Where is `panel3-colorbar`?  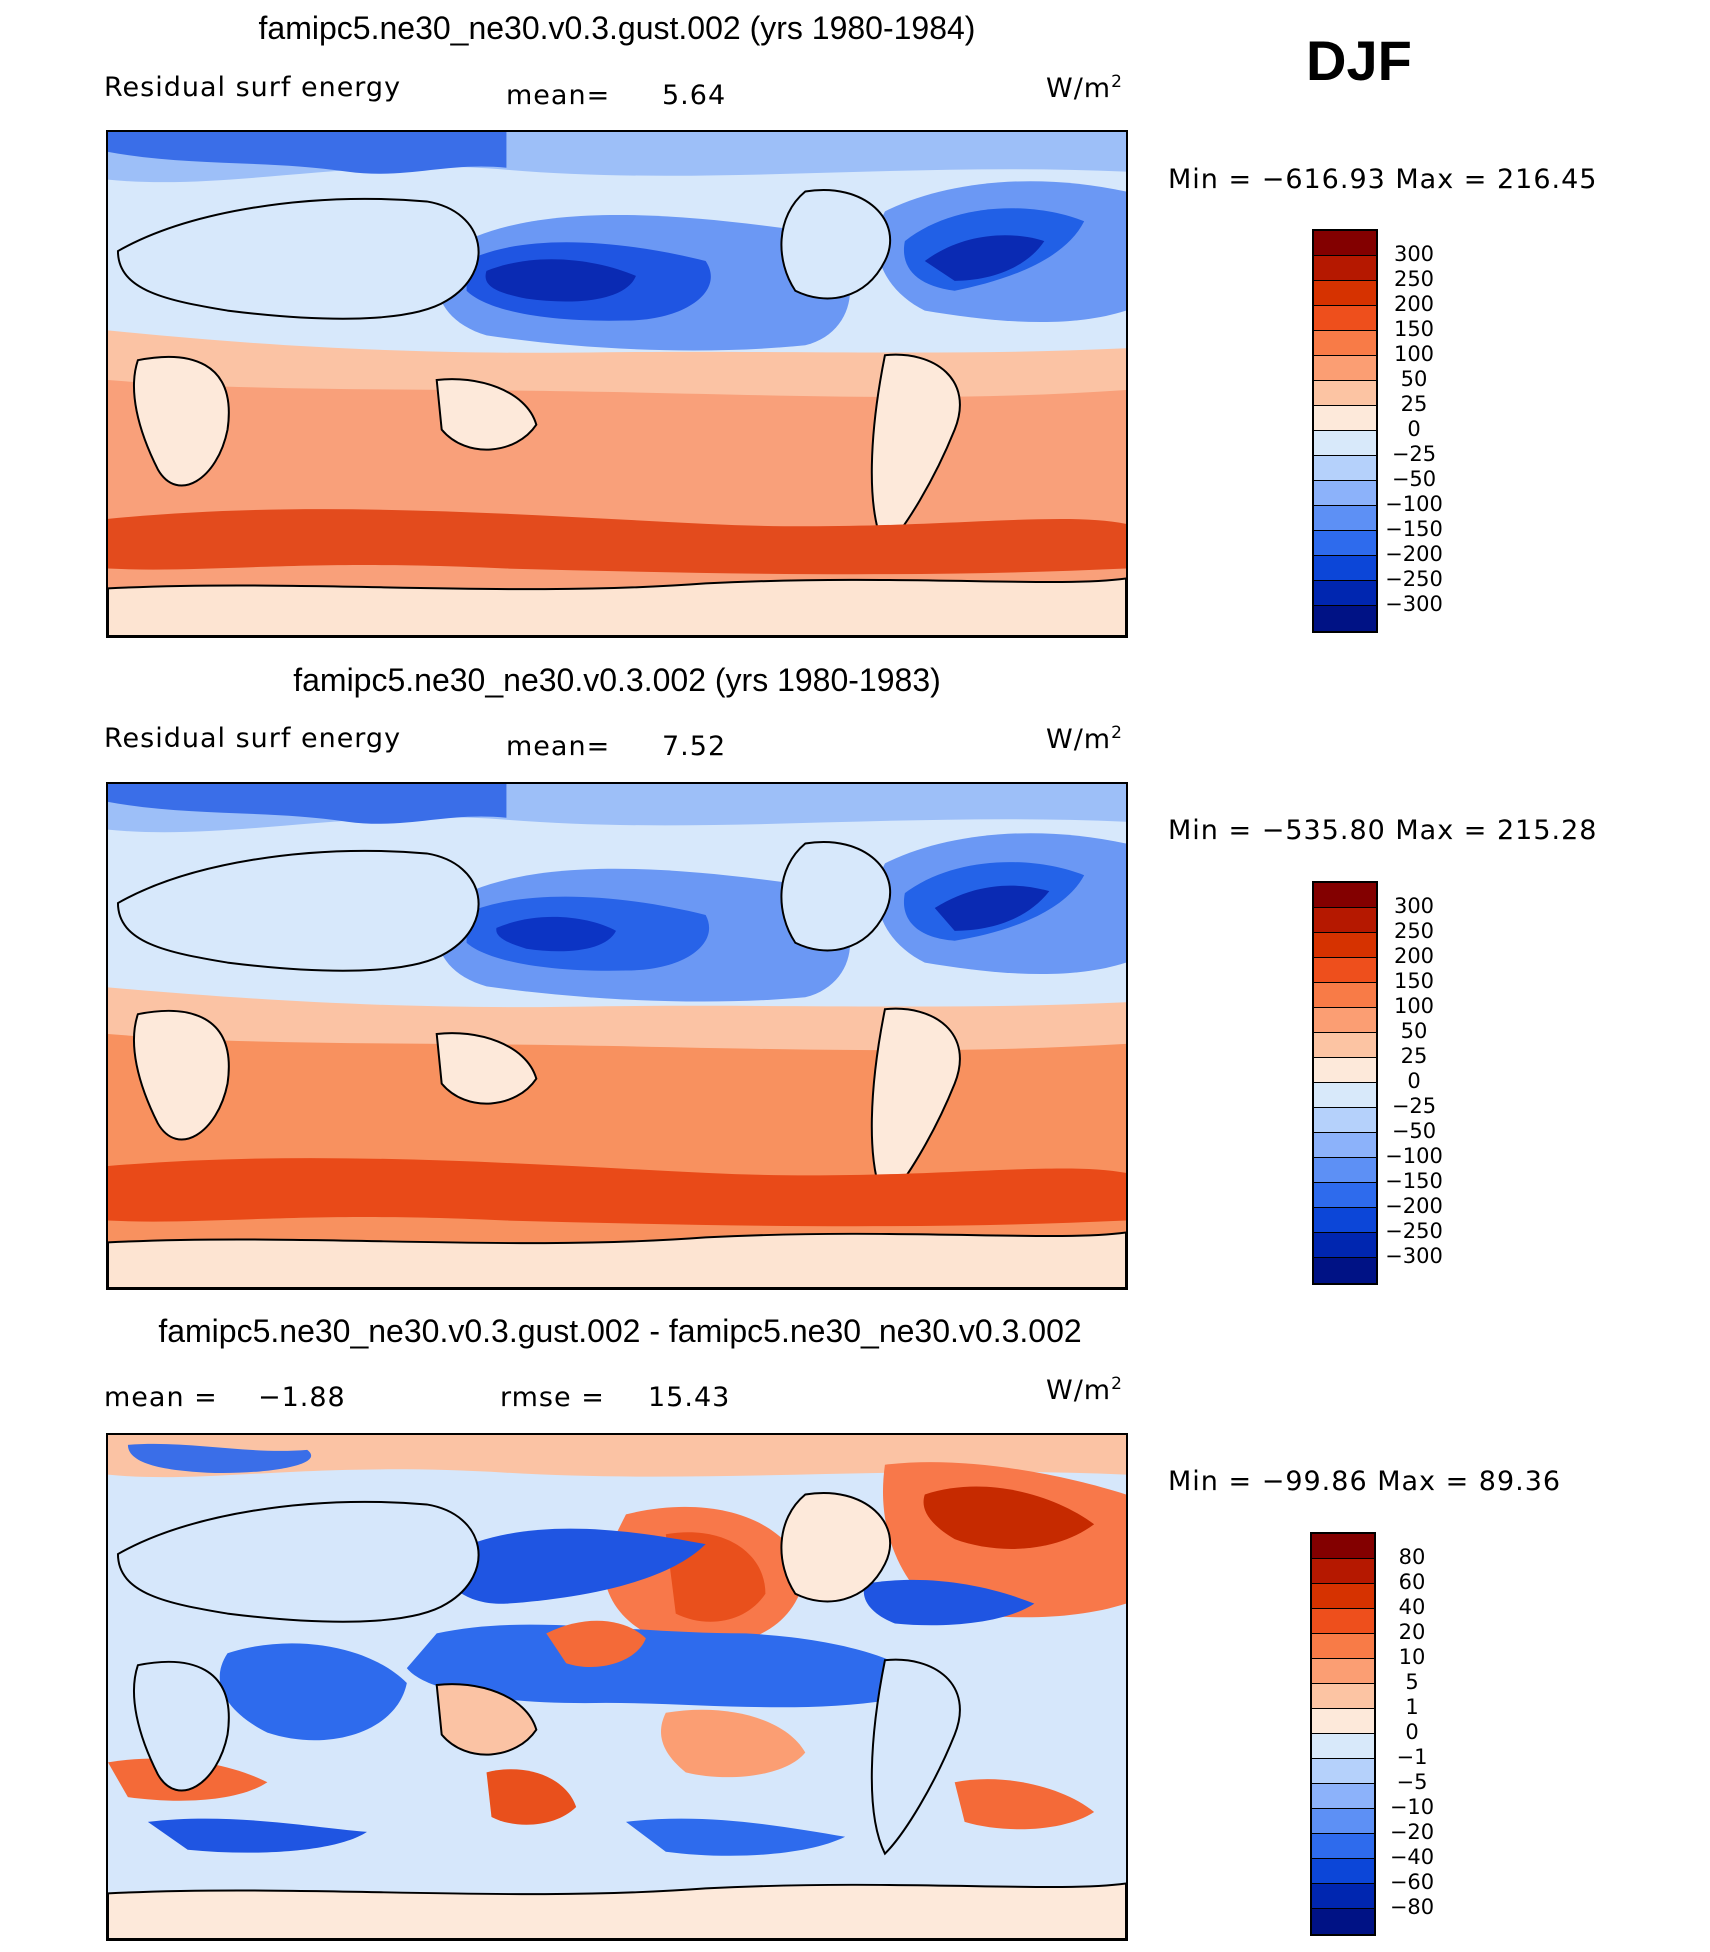
panel3-colorbar is located at coordinates (1343, 1734).